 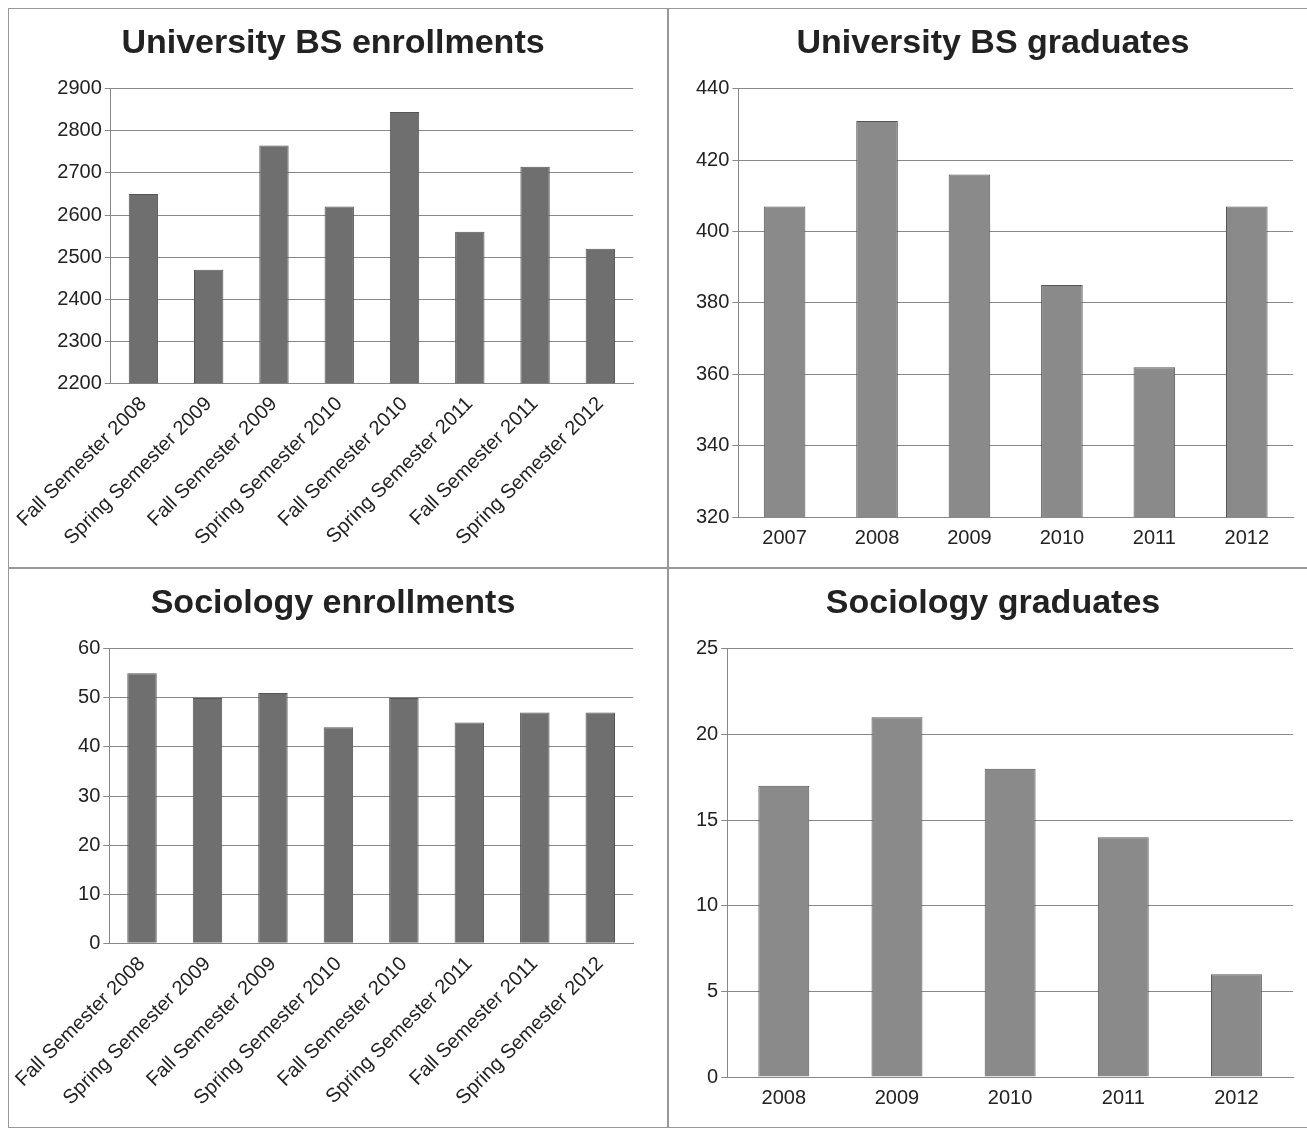 I want to click on y-tick-label: 2400, so click(x=79, y=297).